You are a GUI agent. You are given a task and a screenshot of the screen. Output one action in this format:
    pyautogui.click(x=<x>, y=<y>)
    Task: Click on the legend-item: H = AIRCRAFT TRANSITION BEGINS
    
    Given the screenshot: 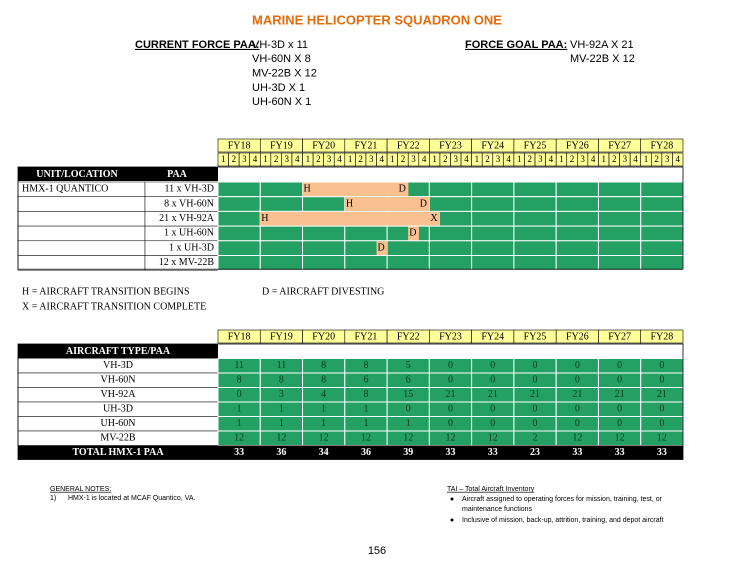 What is the action you would take?
    pyautogui.click(x=106, y=291)
    